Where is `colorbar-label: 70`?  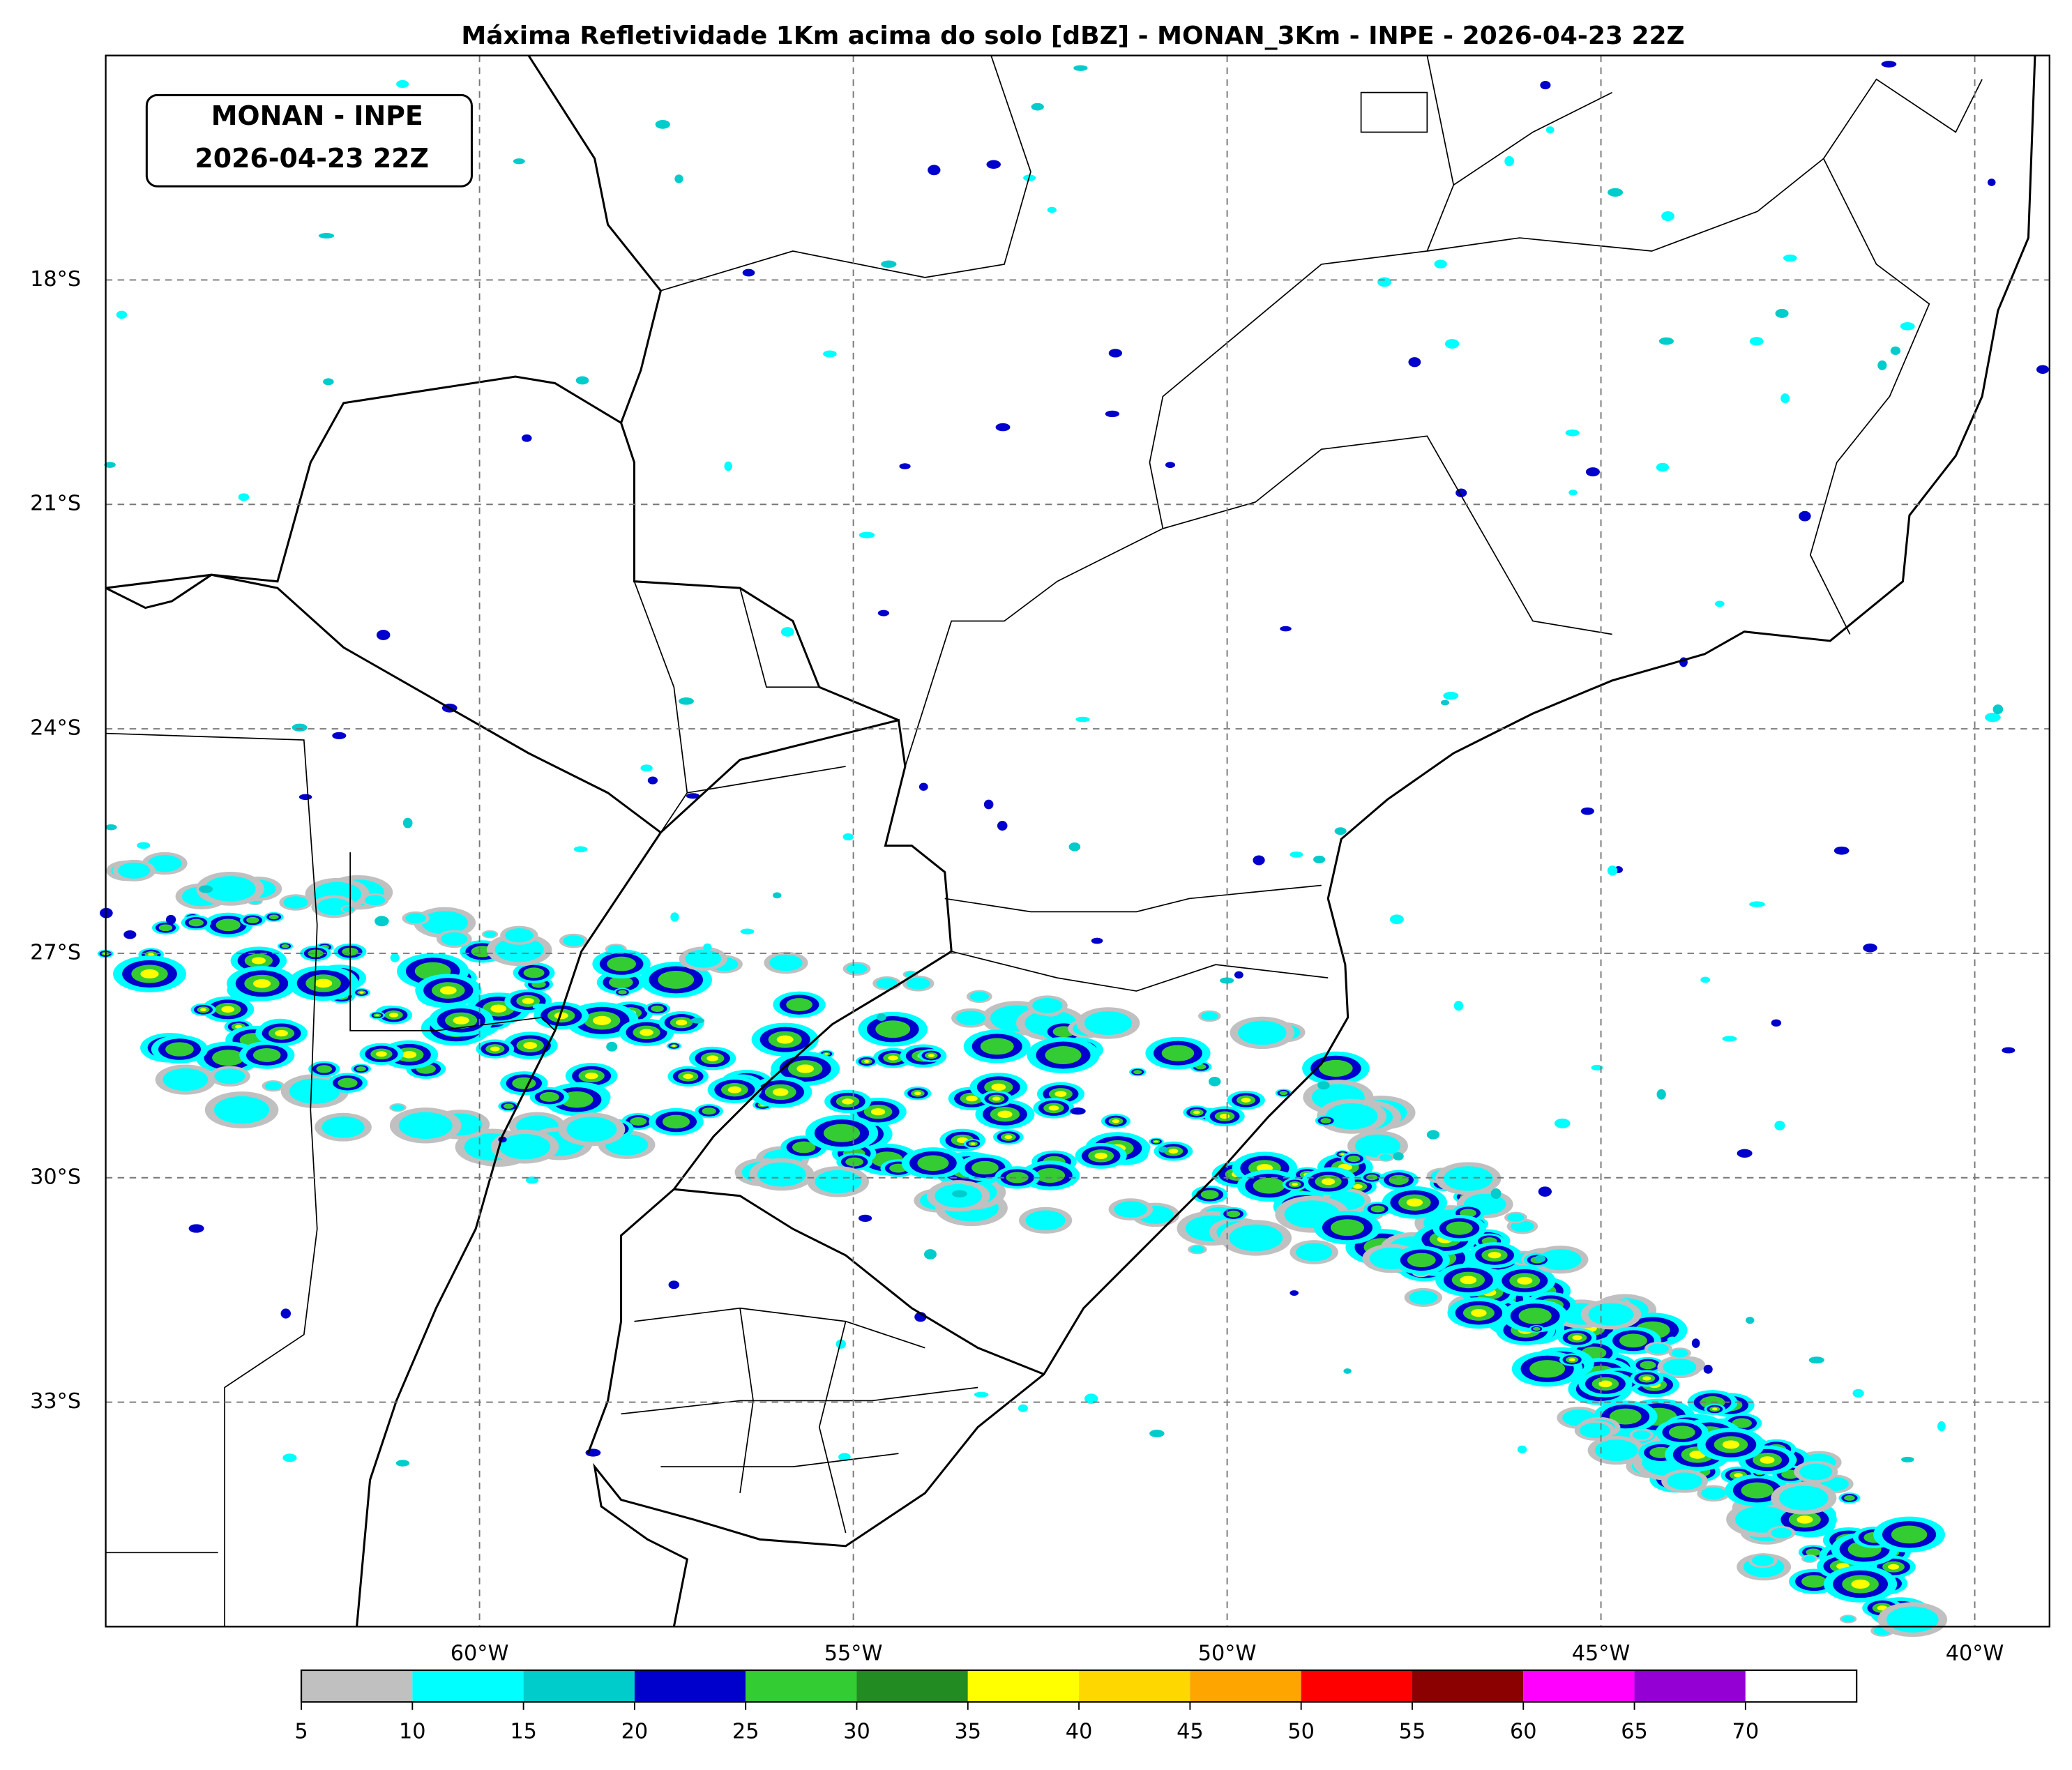 colorbar-label: 70 is located at coordinates (1746, 1732).